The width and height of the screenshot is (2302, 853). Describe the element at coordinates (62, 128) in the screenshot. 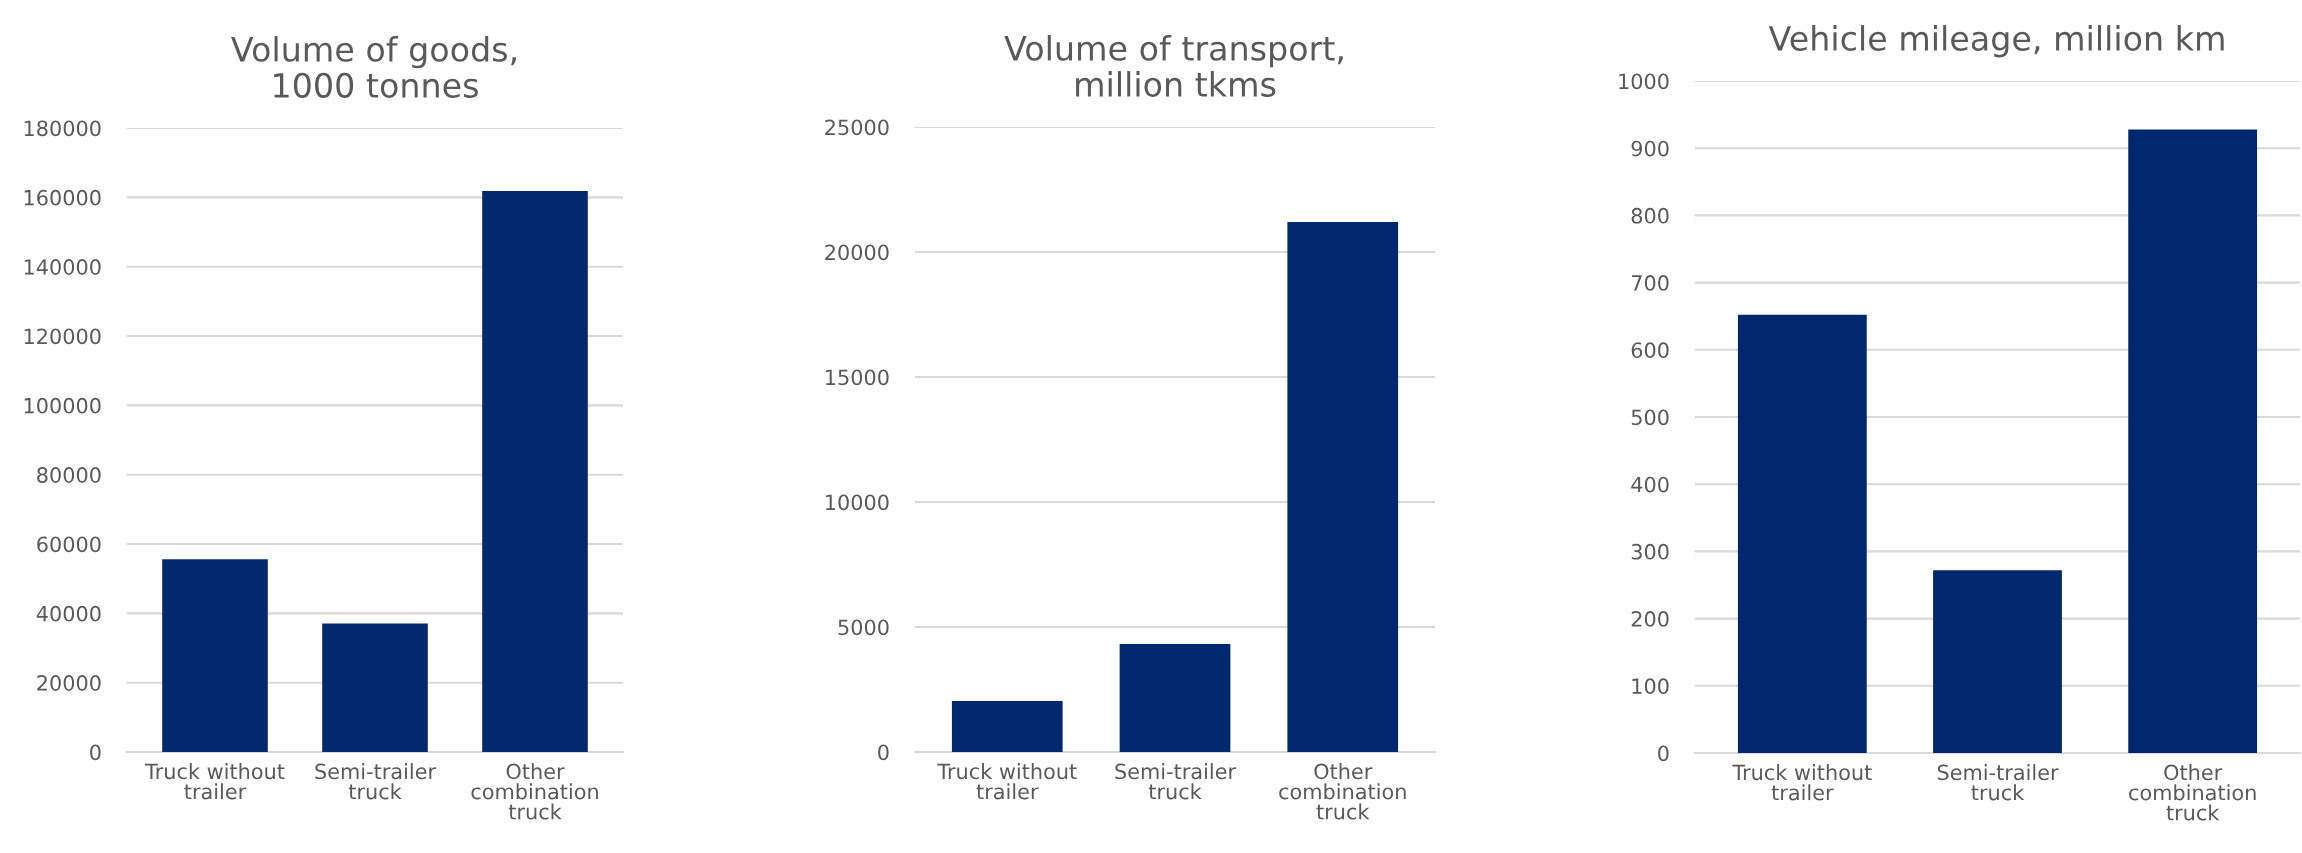

I see `y-tick-label: 180000` at that location.